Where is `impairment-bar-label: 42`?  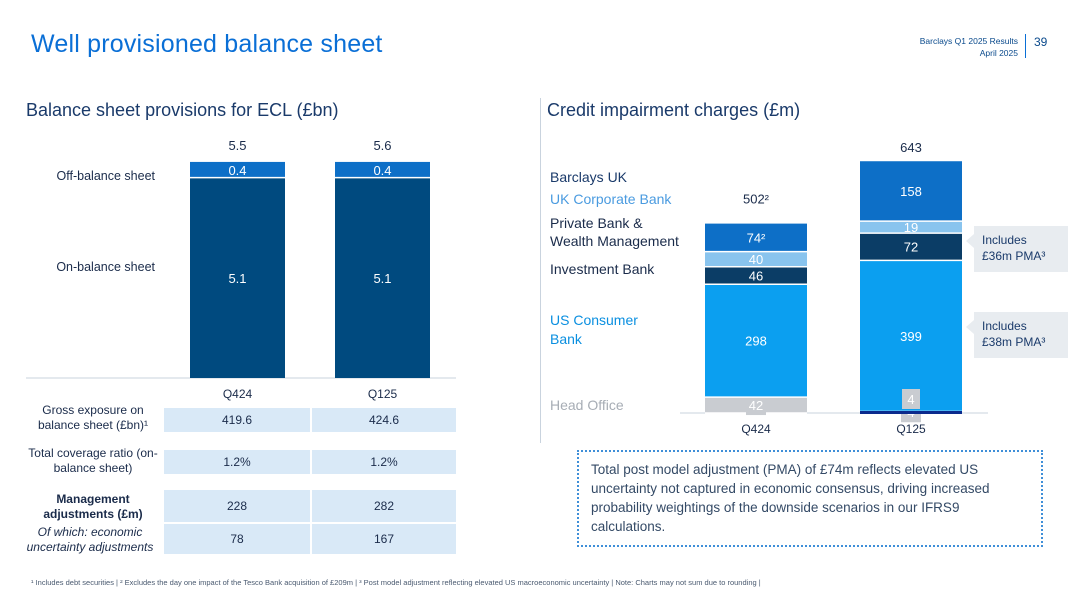
impairment-bar-label: 42 is located at coordinates (756, 405).